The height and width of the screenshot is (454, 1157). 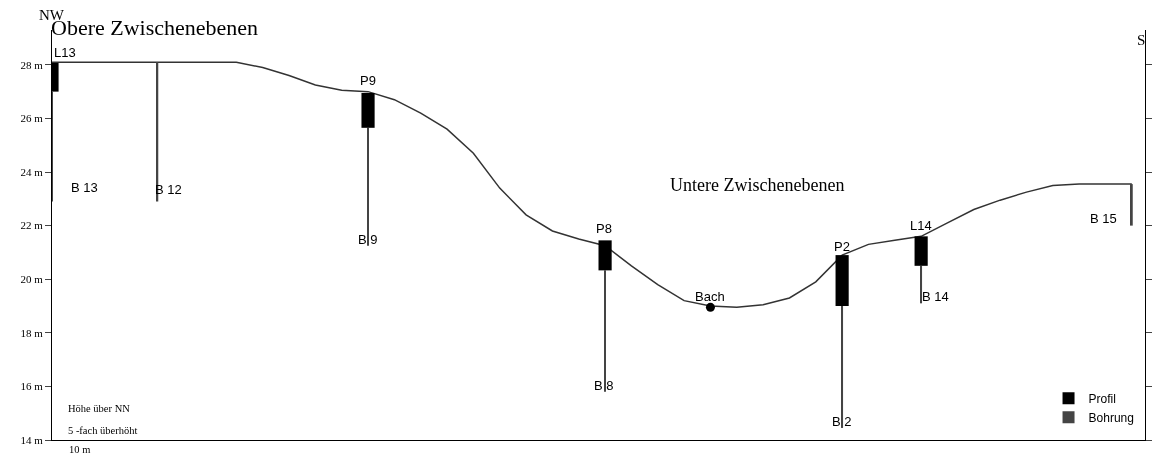 What do you see at coordinates (80, 449) in the screenshot?
I see `text: 10 m` at bounding box center [80, 449].